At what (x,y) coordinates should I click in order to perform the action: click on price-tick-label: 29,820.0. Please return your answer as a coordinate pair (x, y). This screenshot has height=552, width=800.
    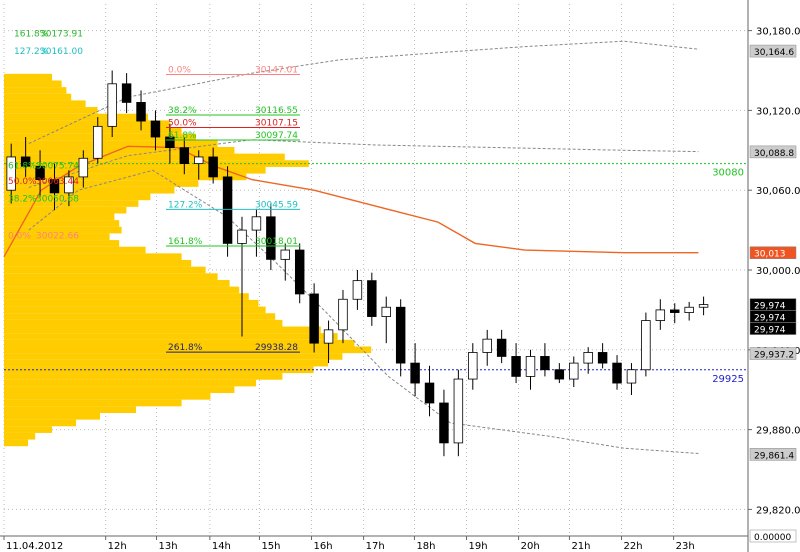
    Looking at the image, I should click on (778, 510).